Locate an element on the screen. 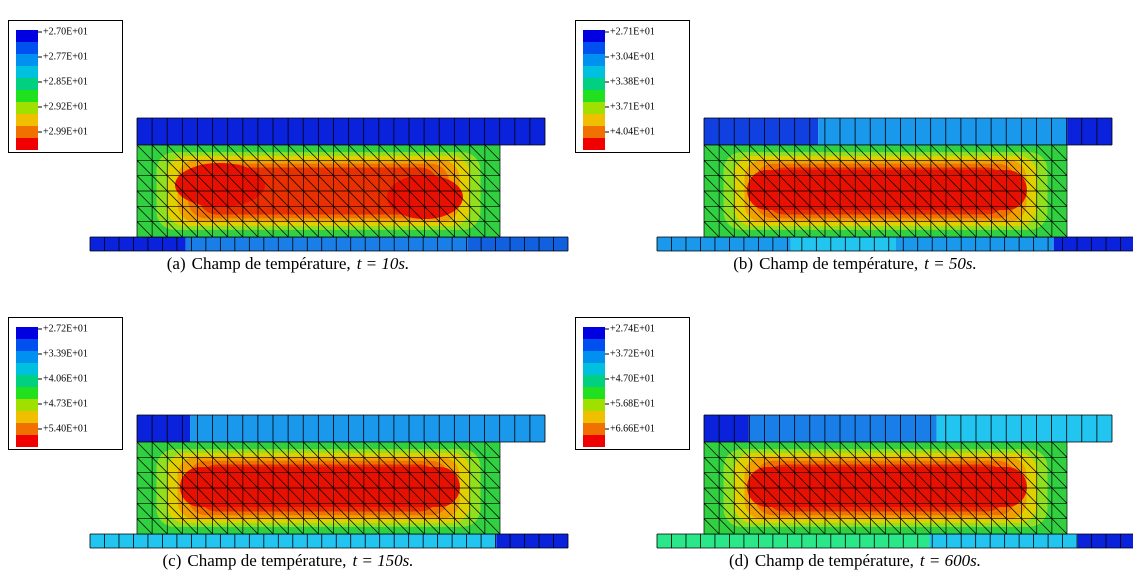 The height and width of the screenshot is (578, 1133). caption: (b) Champ de température, t = 50s. is located at coordinates (854, 263).